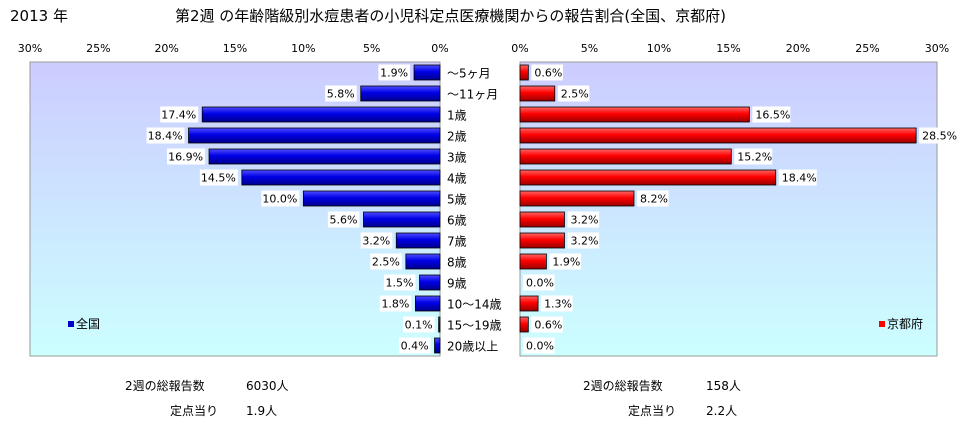 This screenshot has height=424, width=968. I want to click on data-label-kyoto: 1.9%, so click(566, 262).